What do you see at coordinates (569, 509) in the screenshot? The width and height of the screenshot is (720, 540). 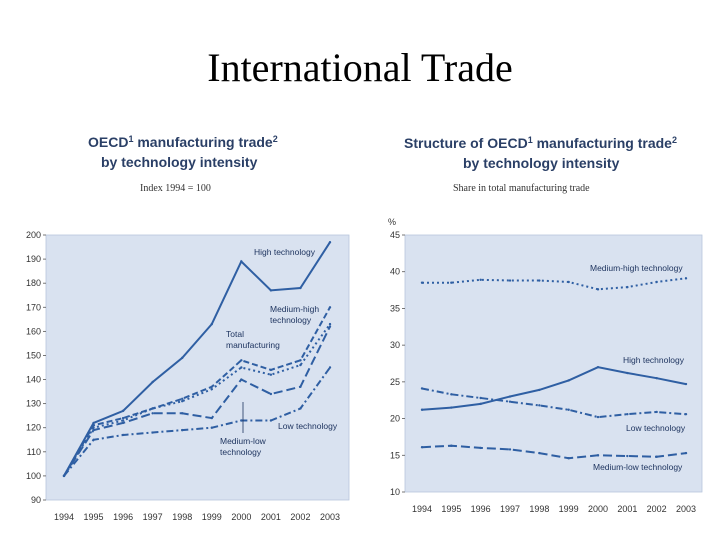 I see `x-tick-label: 1999` at bounding box center [569, 509].